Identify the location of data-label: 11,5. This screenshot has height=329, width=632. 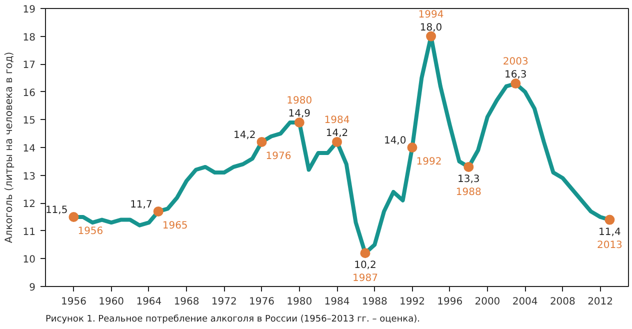
(56, 210).